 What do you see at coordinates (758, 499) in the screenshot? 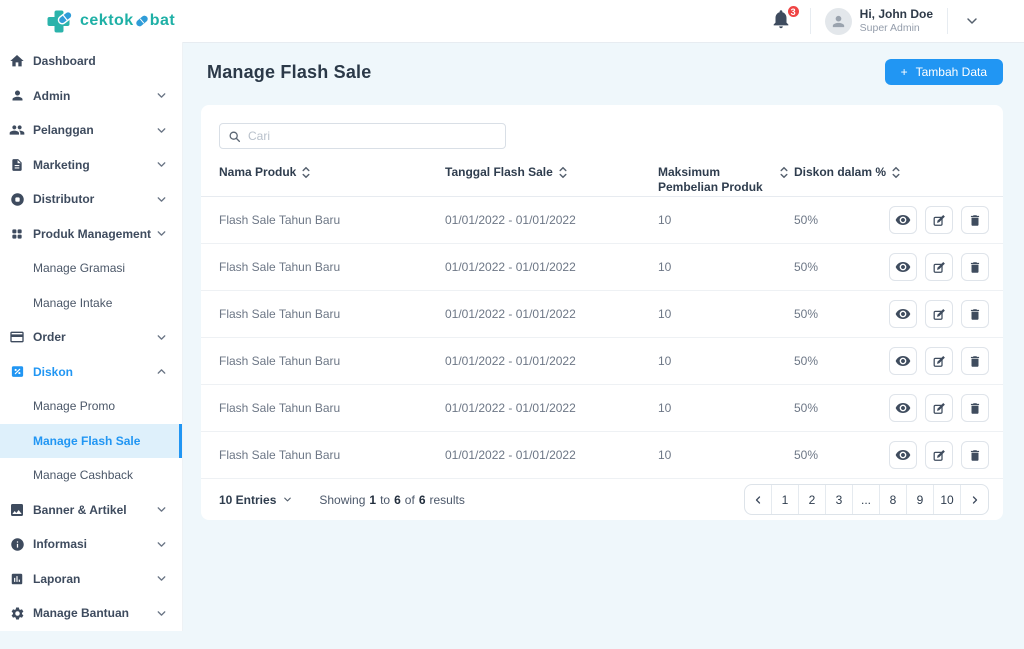
I see `pagination-prev-button` at bounding box center [758, 499].